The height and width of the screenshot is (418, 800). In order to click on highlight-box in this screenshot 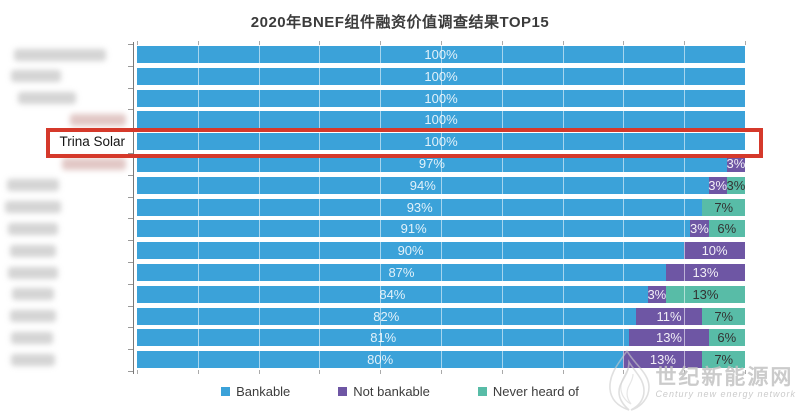, I will do `click(404, 143)`.